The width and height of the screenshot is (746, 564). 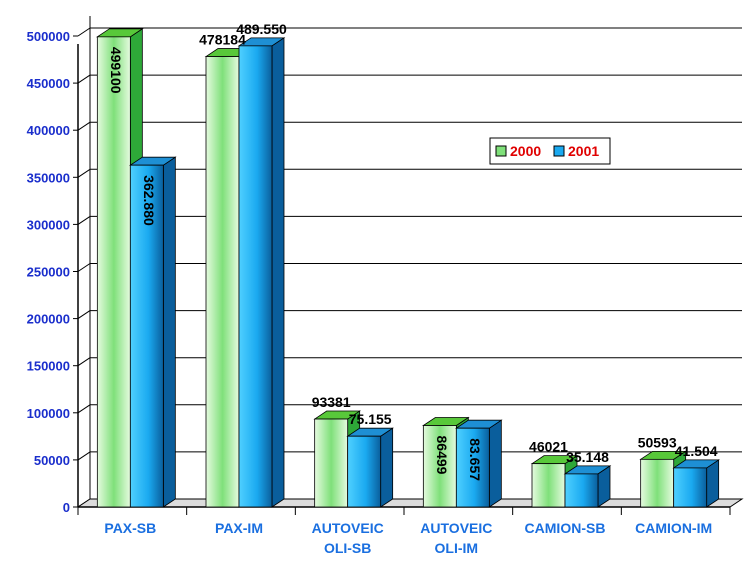 I want to click on ytick-label: 150000, so click(x=48, y=366).